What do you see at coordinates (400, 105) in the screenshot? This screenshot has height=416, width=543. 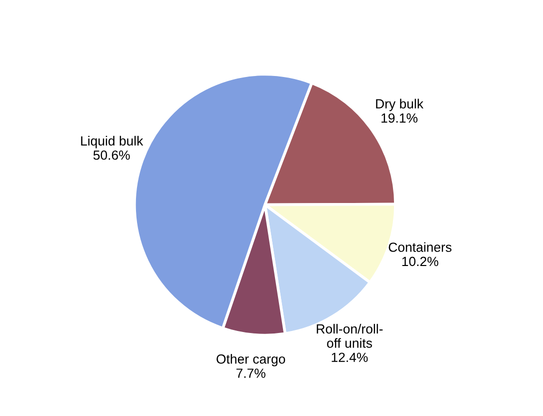 I see `slice-label: Dry bulk` at bounding box center [400, 105].